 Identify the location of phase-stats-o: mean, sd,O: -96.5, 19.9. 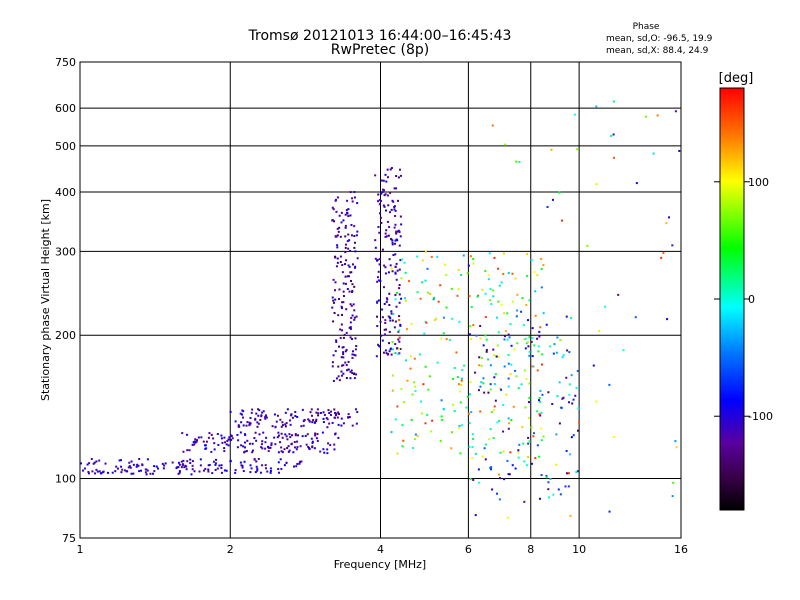
(659, 39).